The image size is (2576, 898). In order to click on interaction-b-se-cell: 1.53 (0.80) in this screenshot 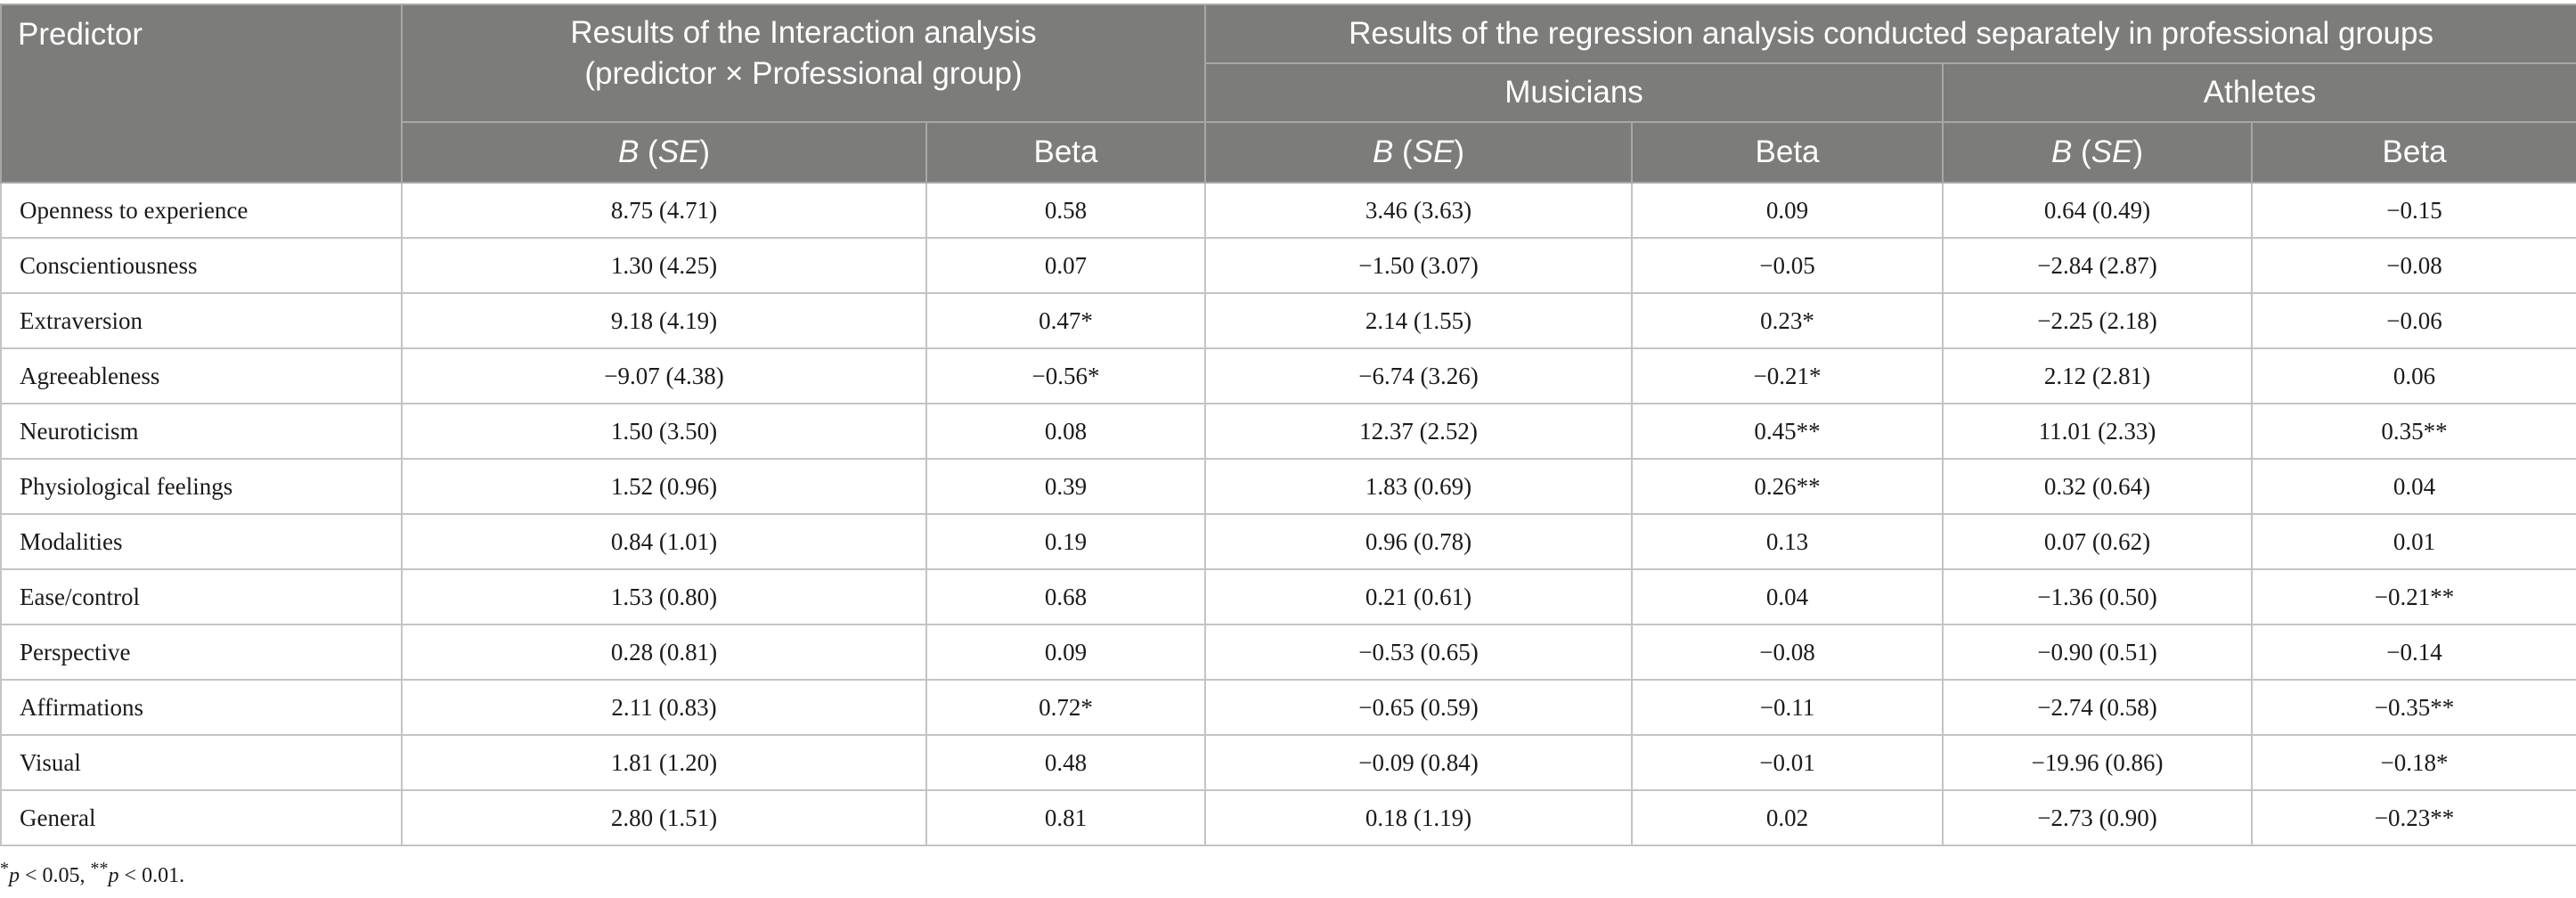, I will do `click(664, 596)`.